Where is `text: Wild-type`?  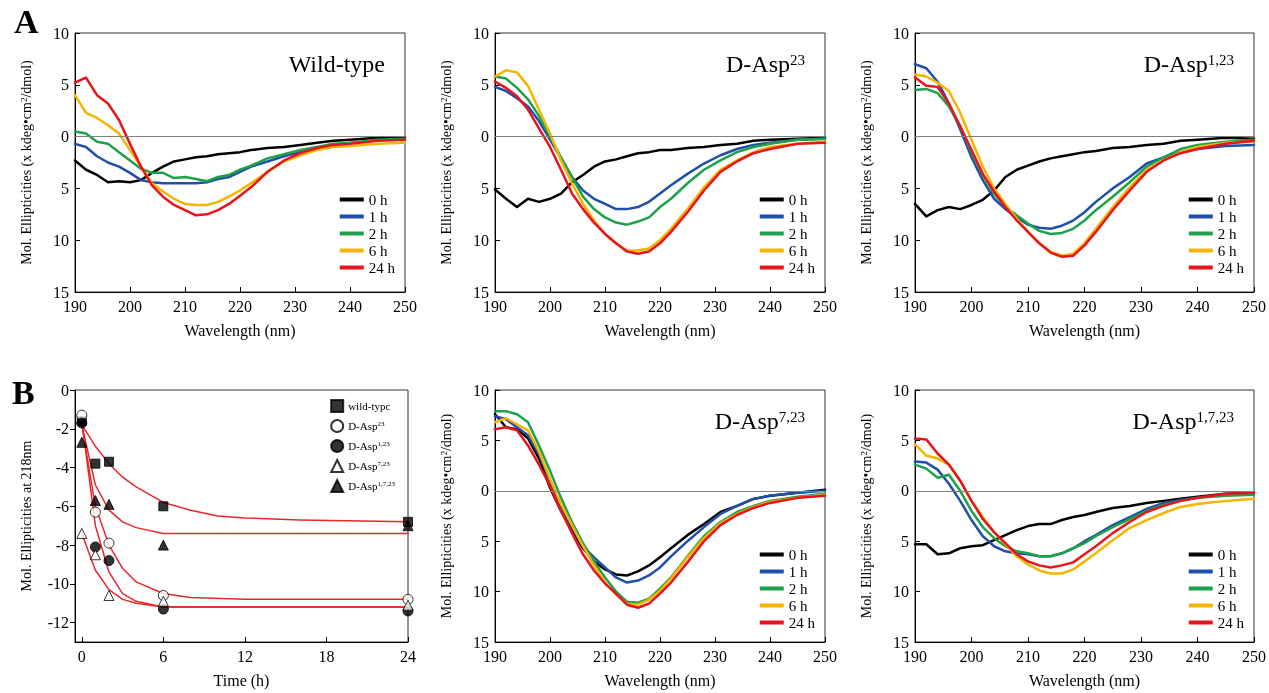 text: Wild-type is located at coordinates (336, 64).